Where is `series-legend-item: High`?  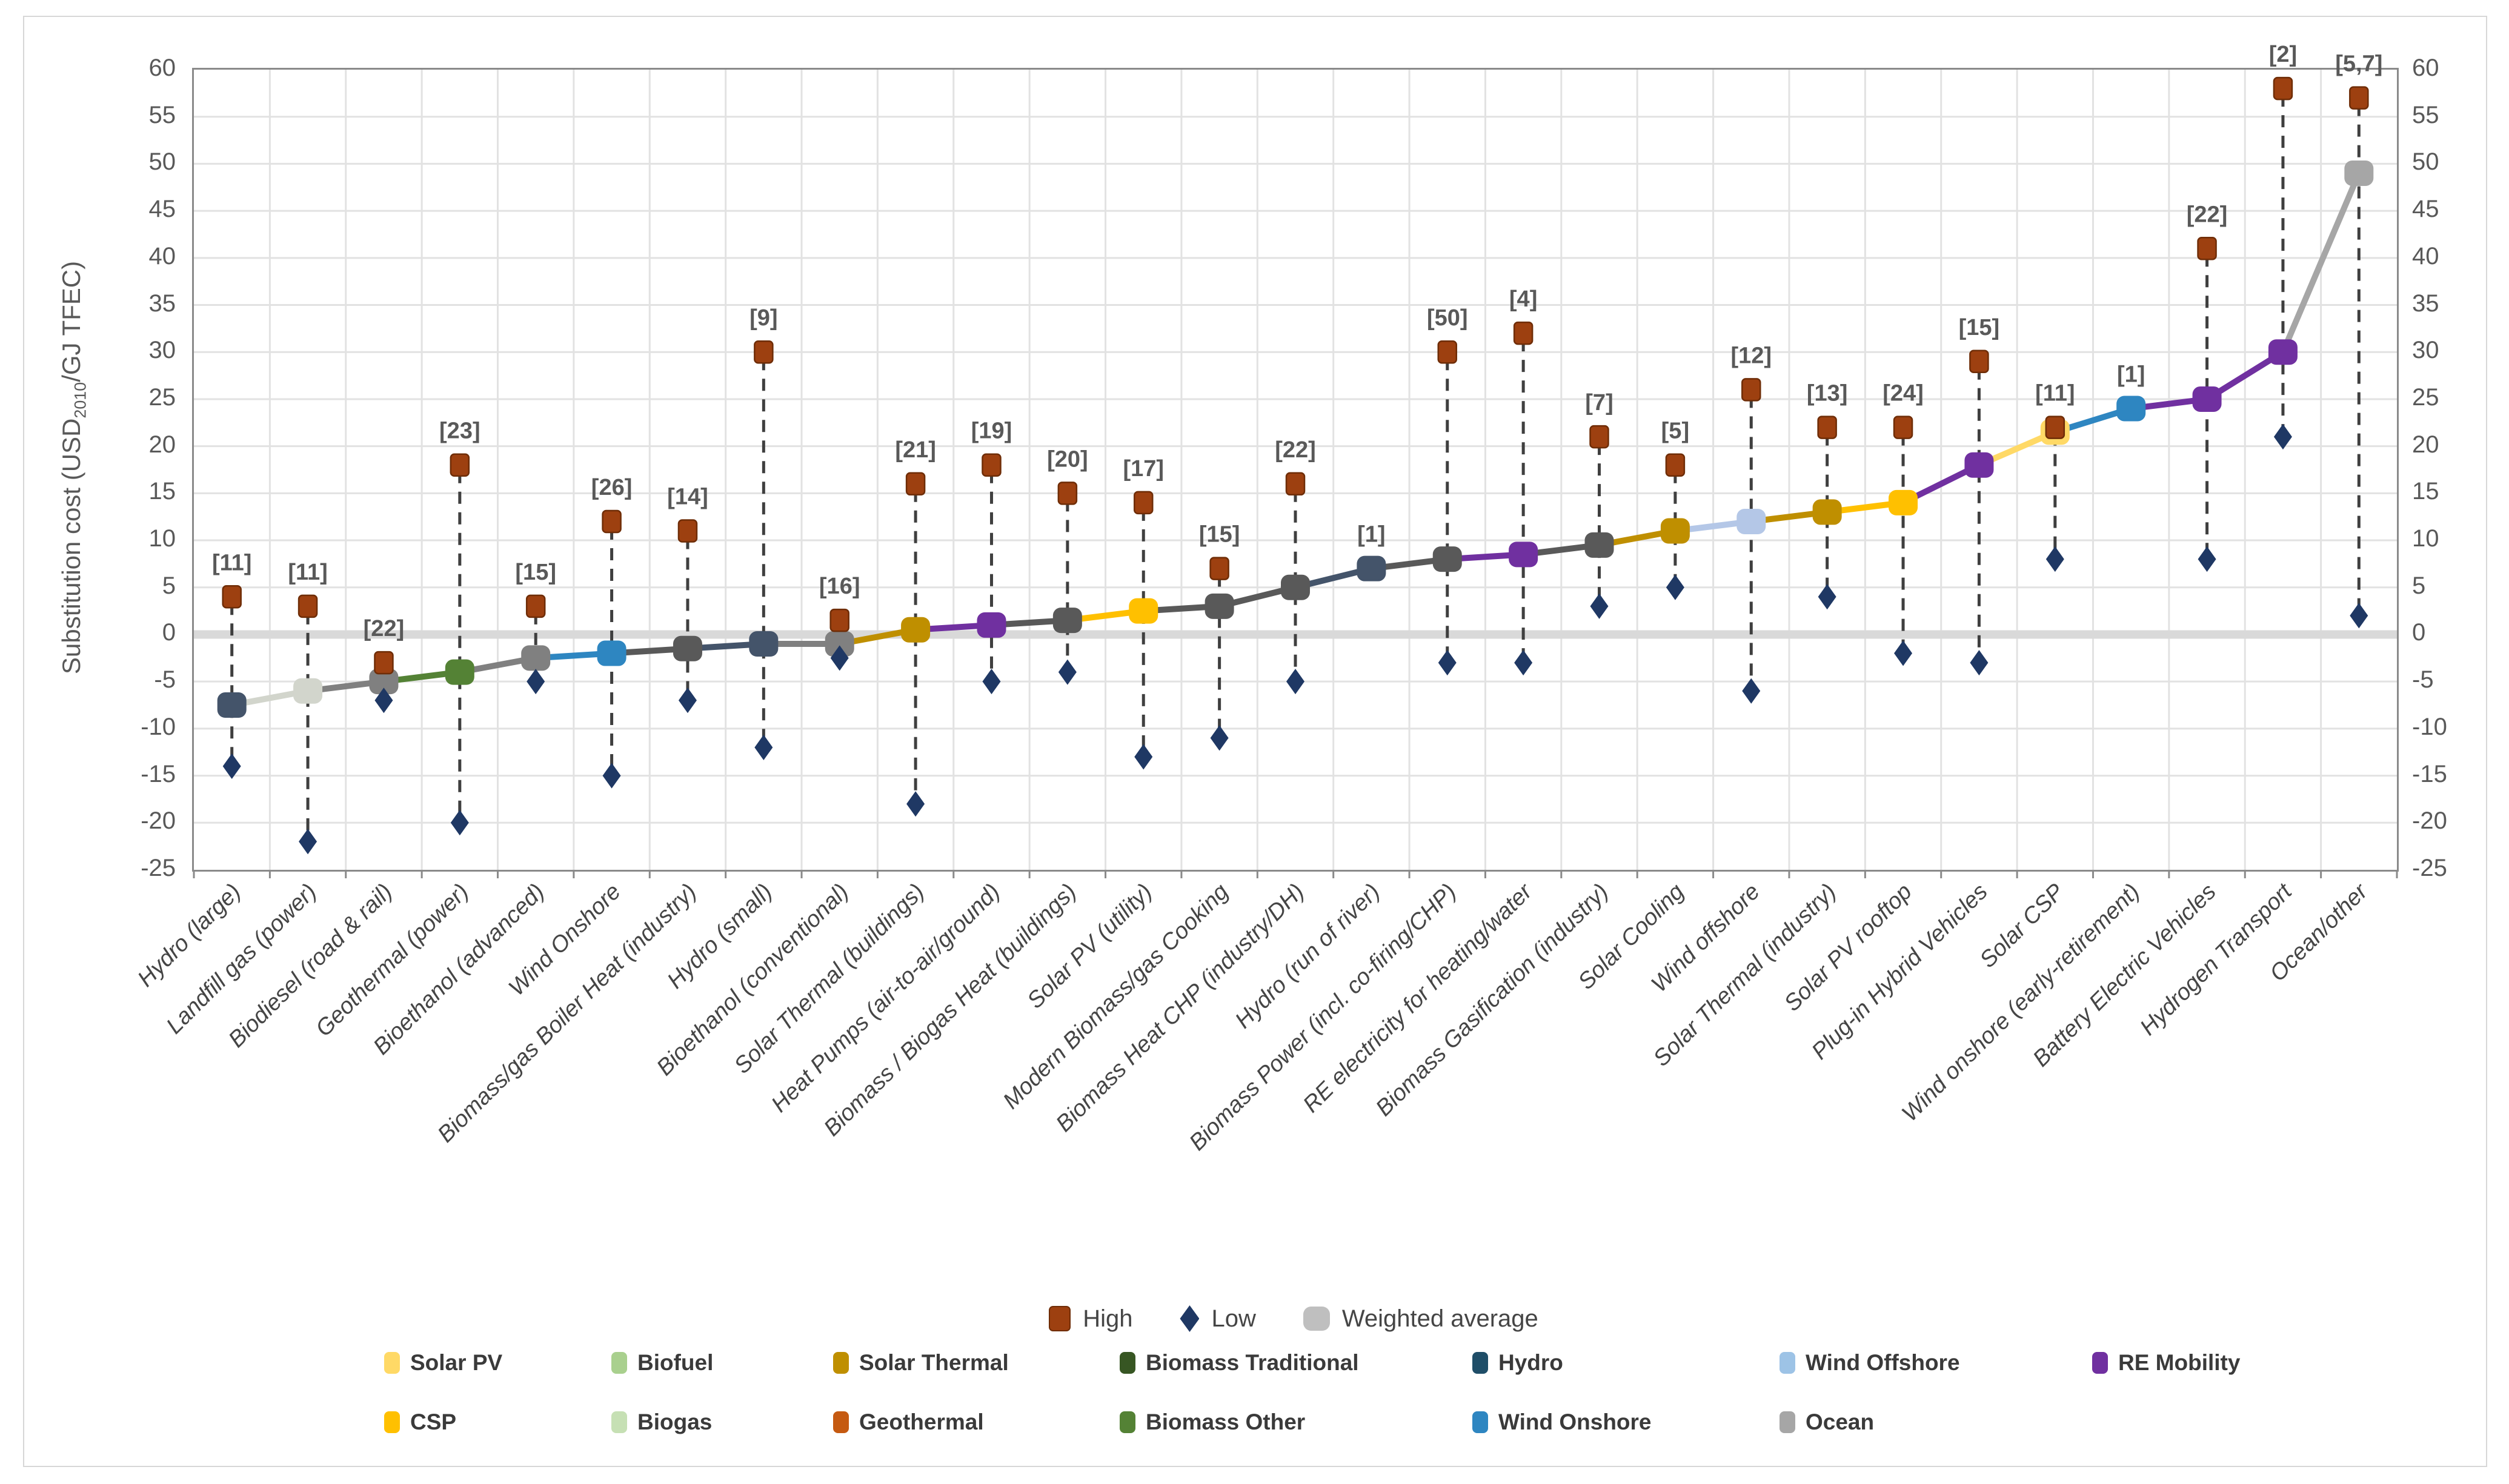 series-legend-item: High is located at coordinates (1090, 1319).